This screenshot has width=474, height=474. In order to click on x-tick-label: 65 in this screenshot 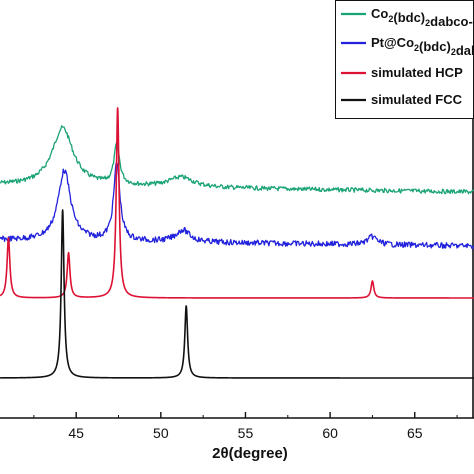, I will do `click(415, 433)`.